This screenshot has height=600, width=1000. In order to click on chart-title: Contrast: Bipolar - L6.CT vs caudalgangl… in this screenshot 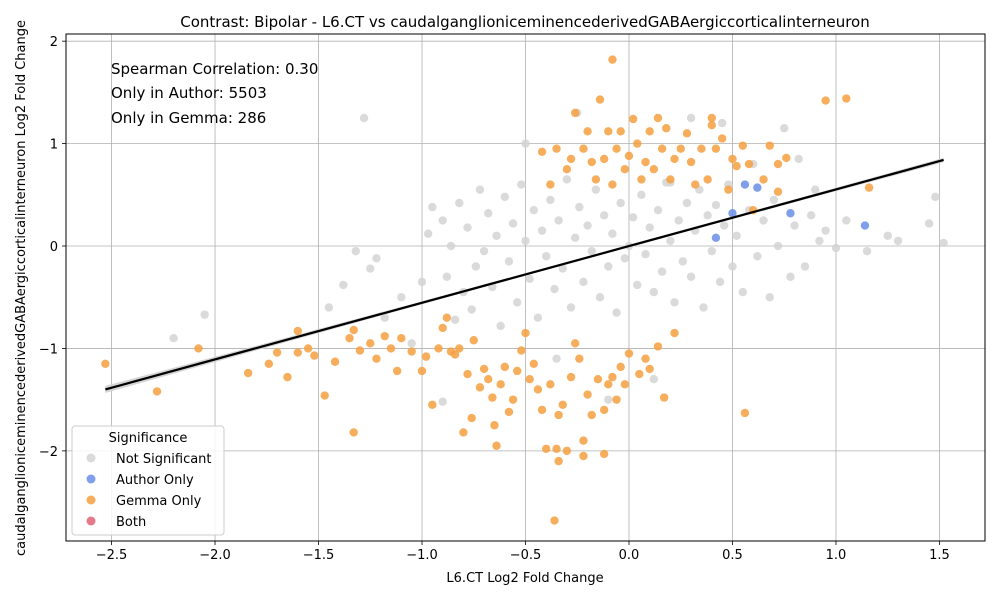, I will do `click(524, 22)`.